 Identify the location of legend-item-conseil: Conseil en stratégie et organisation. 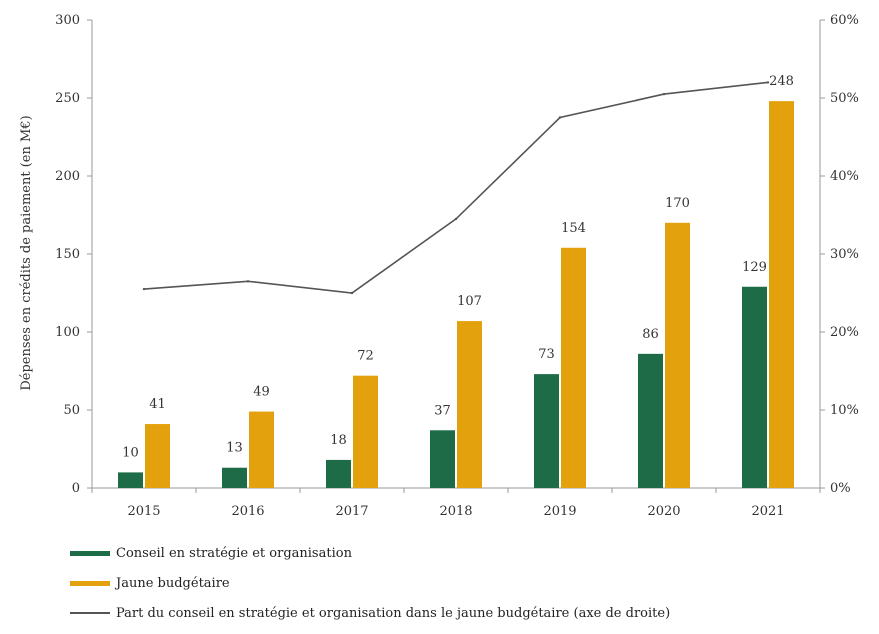
(370, 553).